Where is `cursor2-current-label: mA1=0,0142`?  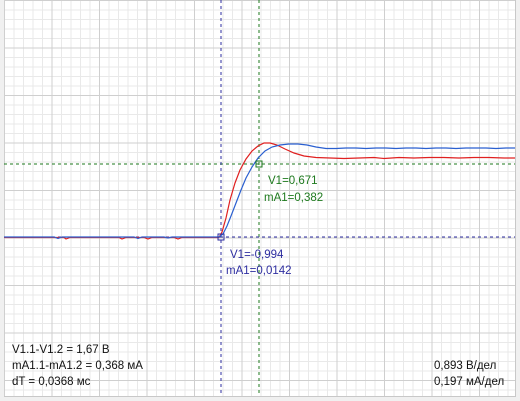
cursor2-current-label: mA1=0,0142 is located at coordinates (259, 271).